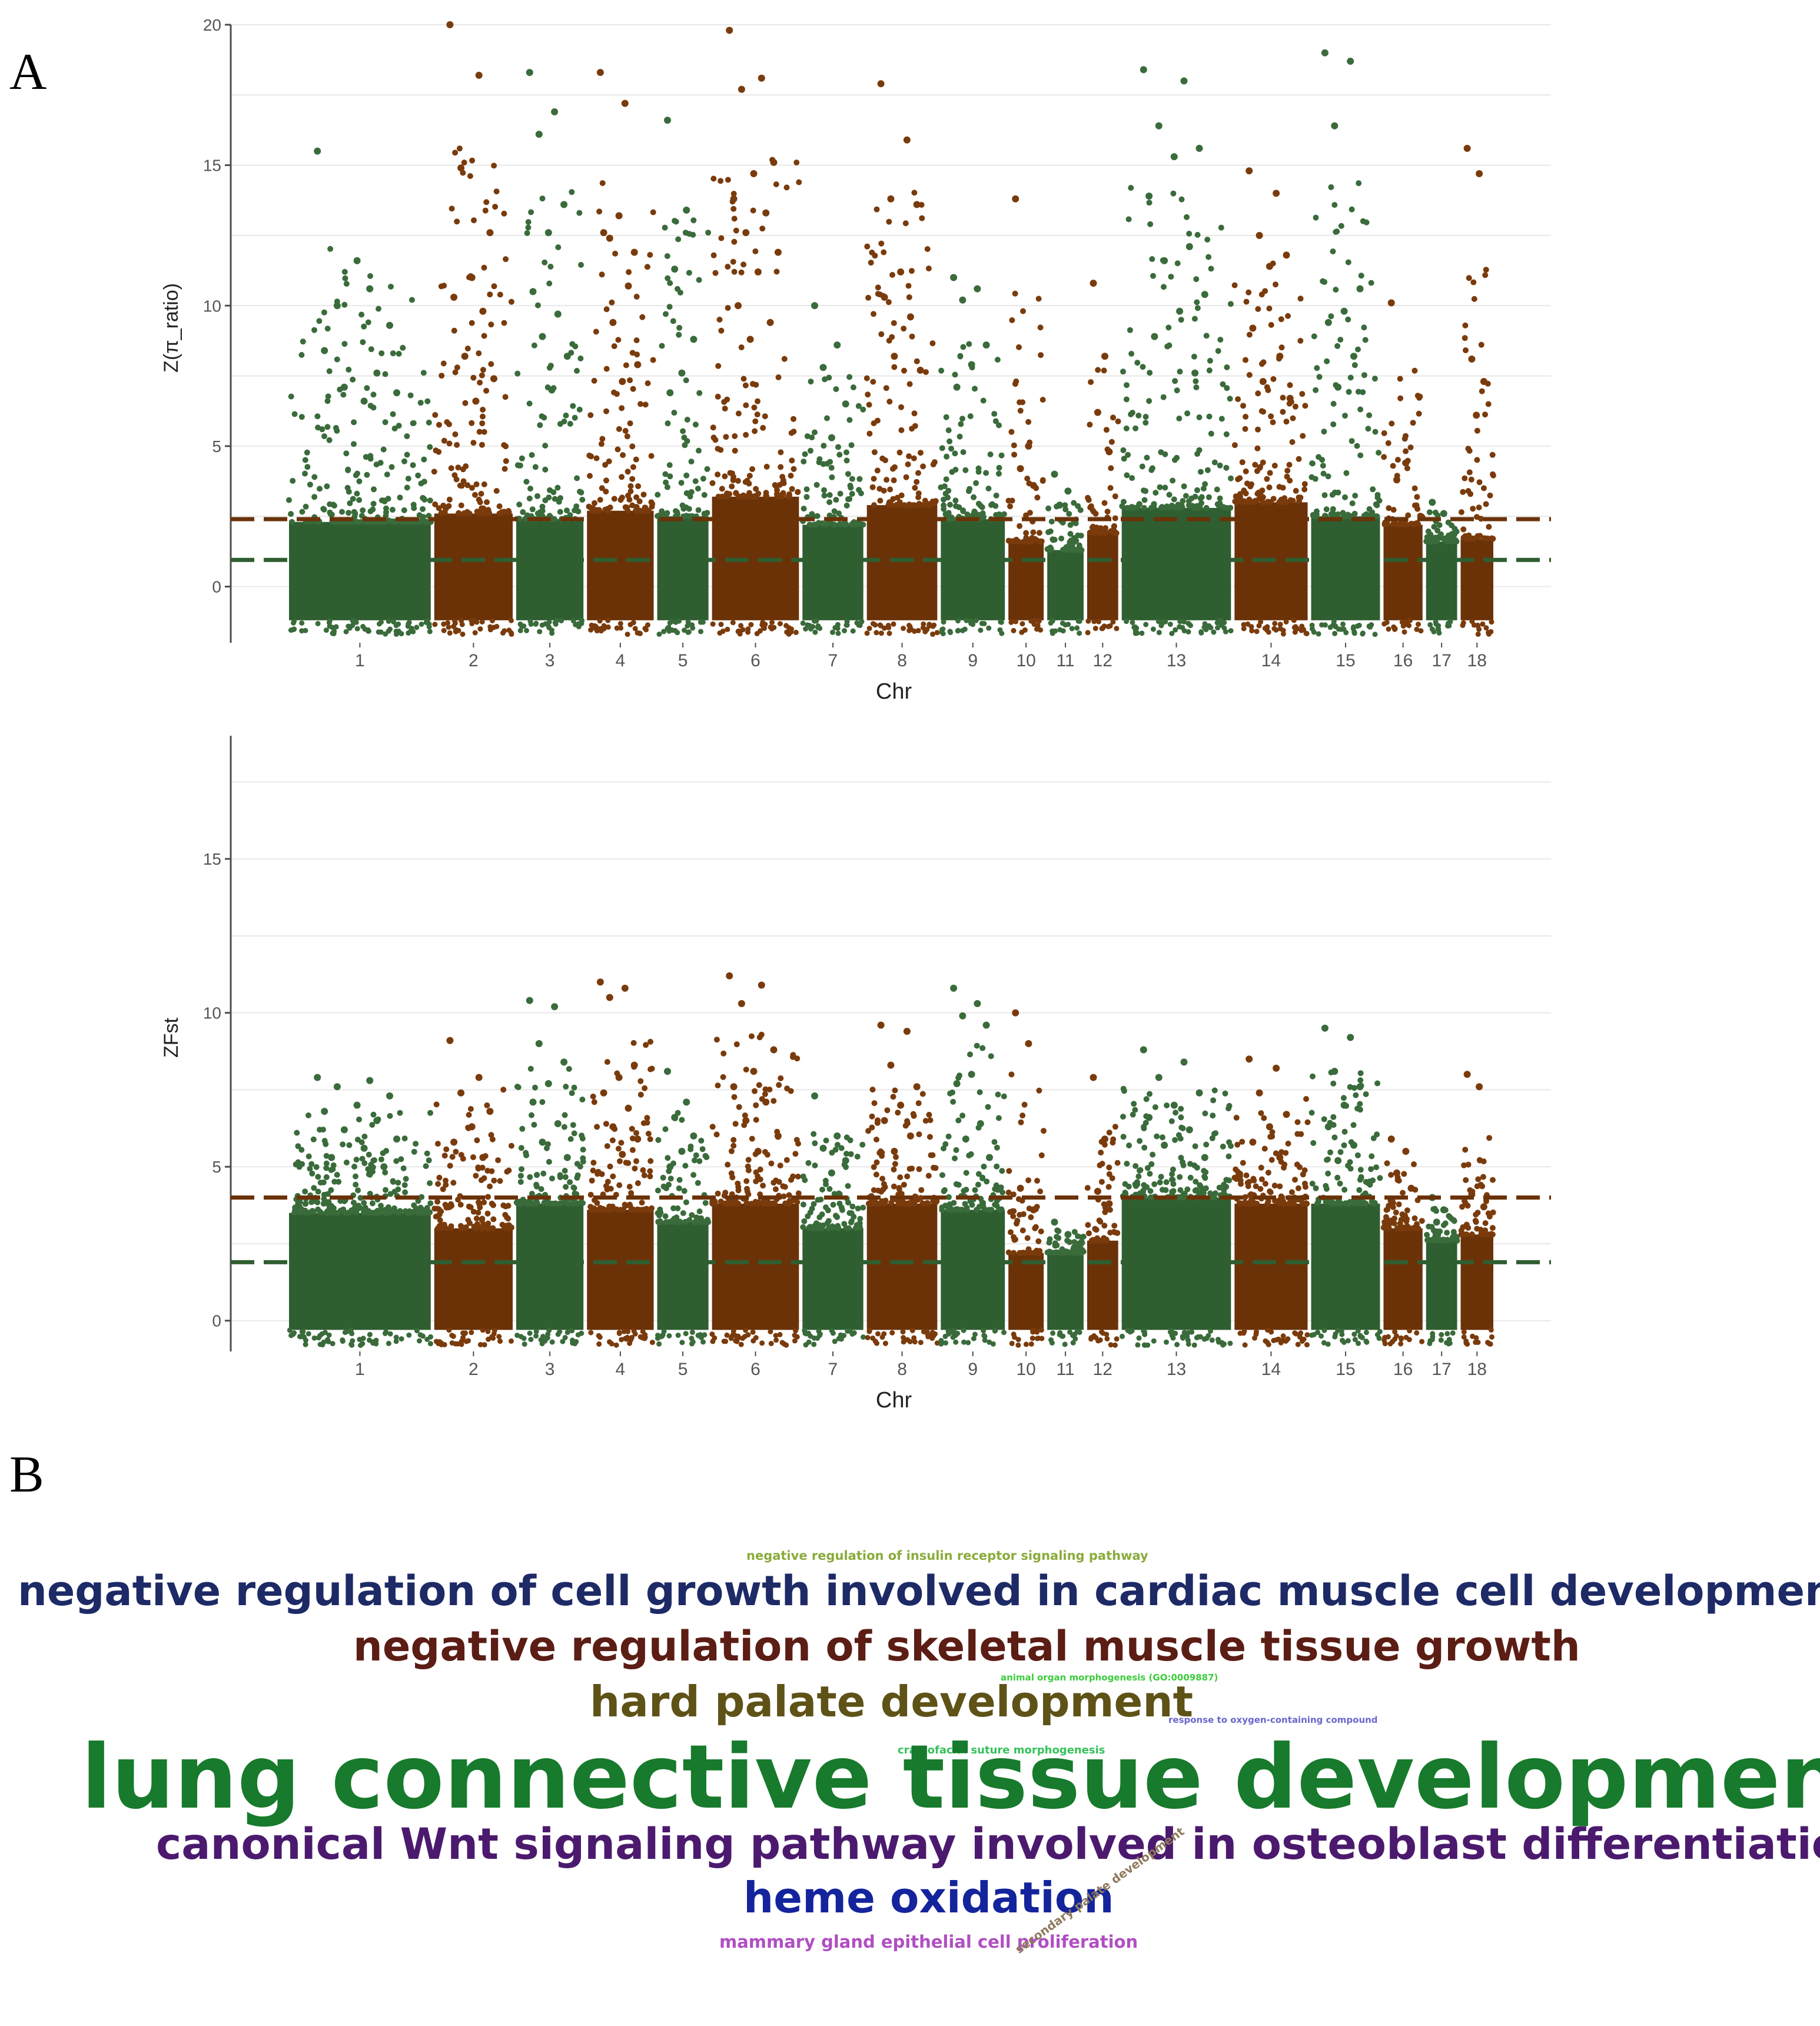 This screenshot has width=1820, height=2026. I want to click on word-hard-palate: hard palate development, so click(892, 1702).